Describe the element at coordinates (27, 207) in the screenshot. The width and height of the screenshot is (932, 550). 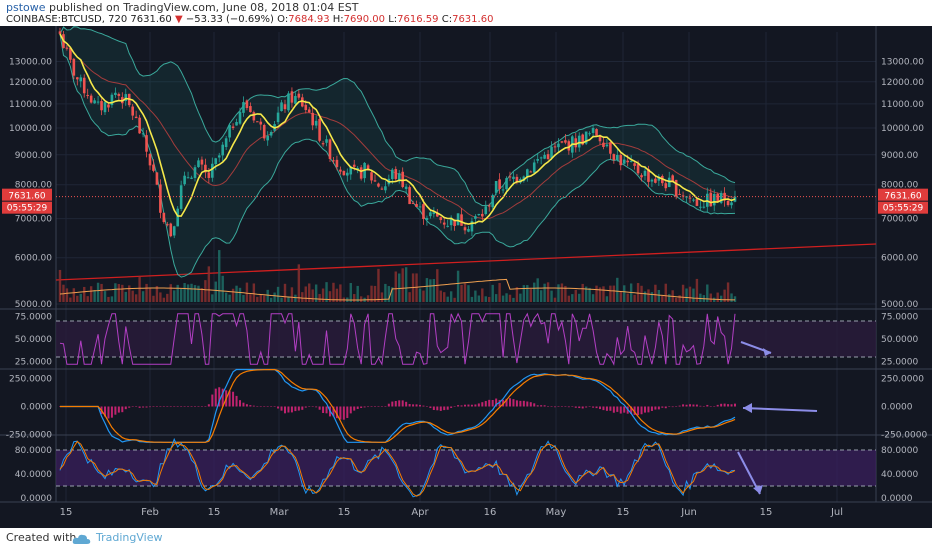
I see `countdown-label-bg-left` at that location.